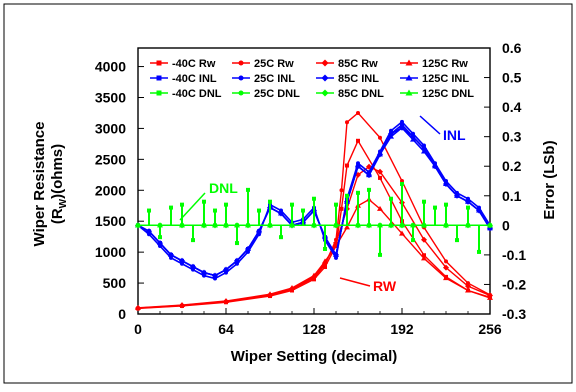  I want to click on x-axis-ticks: 0 64 128 192 256, so click(318, 322).